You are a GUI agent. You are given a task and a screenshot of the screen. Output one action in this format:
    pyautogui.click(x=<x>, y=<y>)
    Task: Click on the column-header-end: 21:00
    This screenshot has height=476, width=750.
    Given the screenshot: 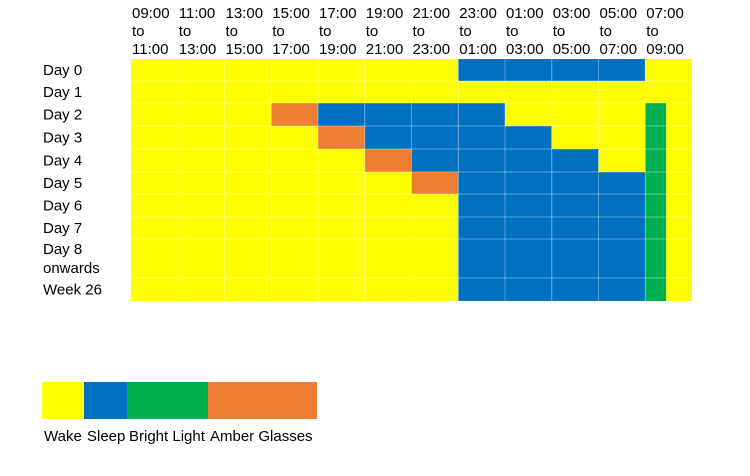 What is the action you would take?
    pyautogui.click(x=385, y=49)
    